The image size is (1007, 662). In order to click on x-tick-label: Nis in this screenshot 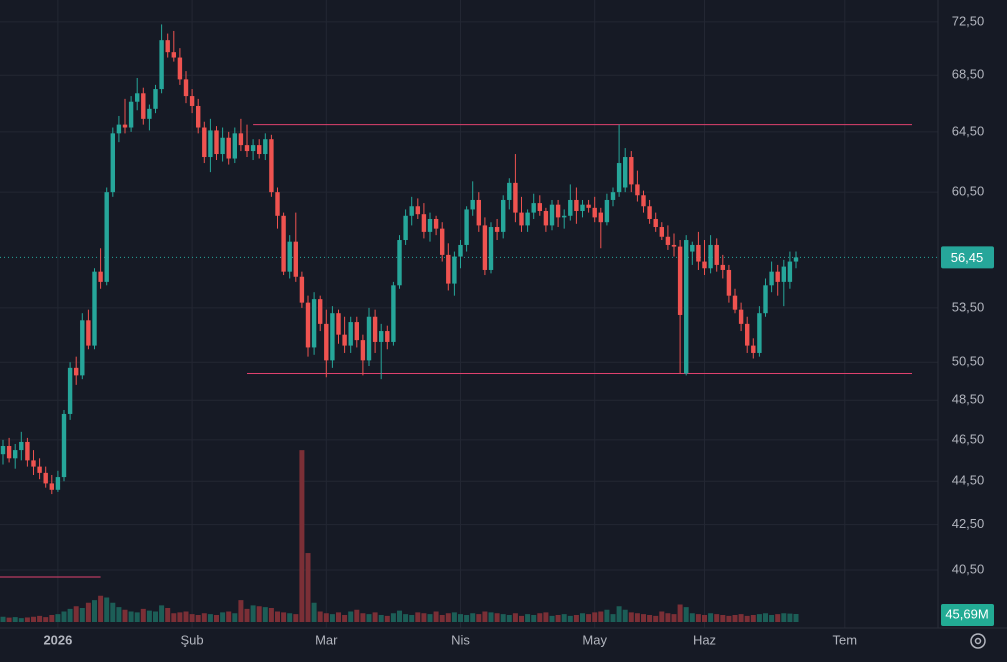, I will do `click(460, 639)`.